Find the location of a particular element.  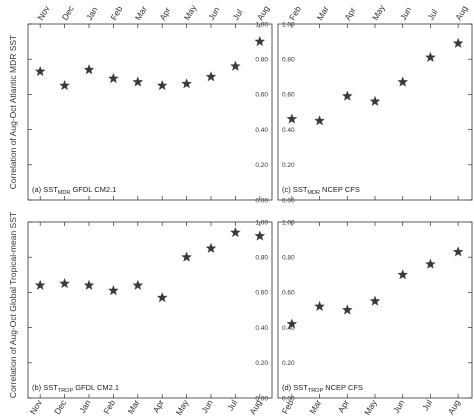

panel-label: (d) SSTTROP NCEP CFS is located at coordinates (322, 388).